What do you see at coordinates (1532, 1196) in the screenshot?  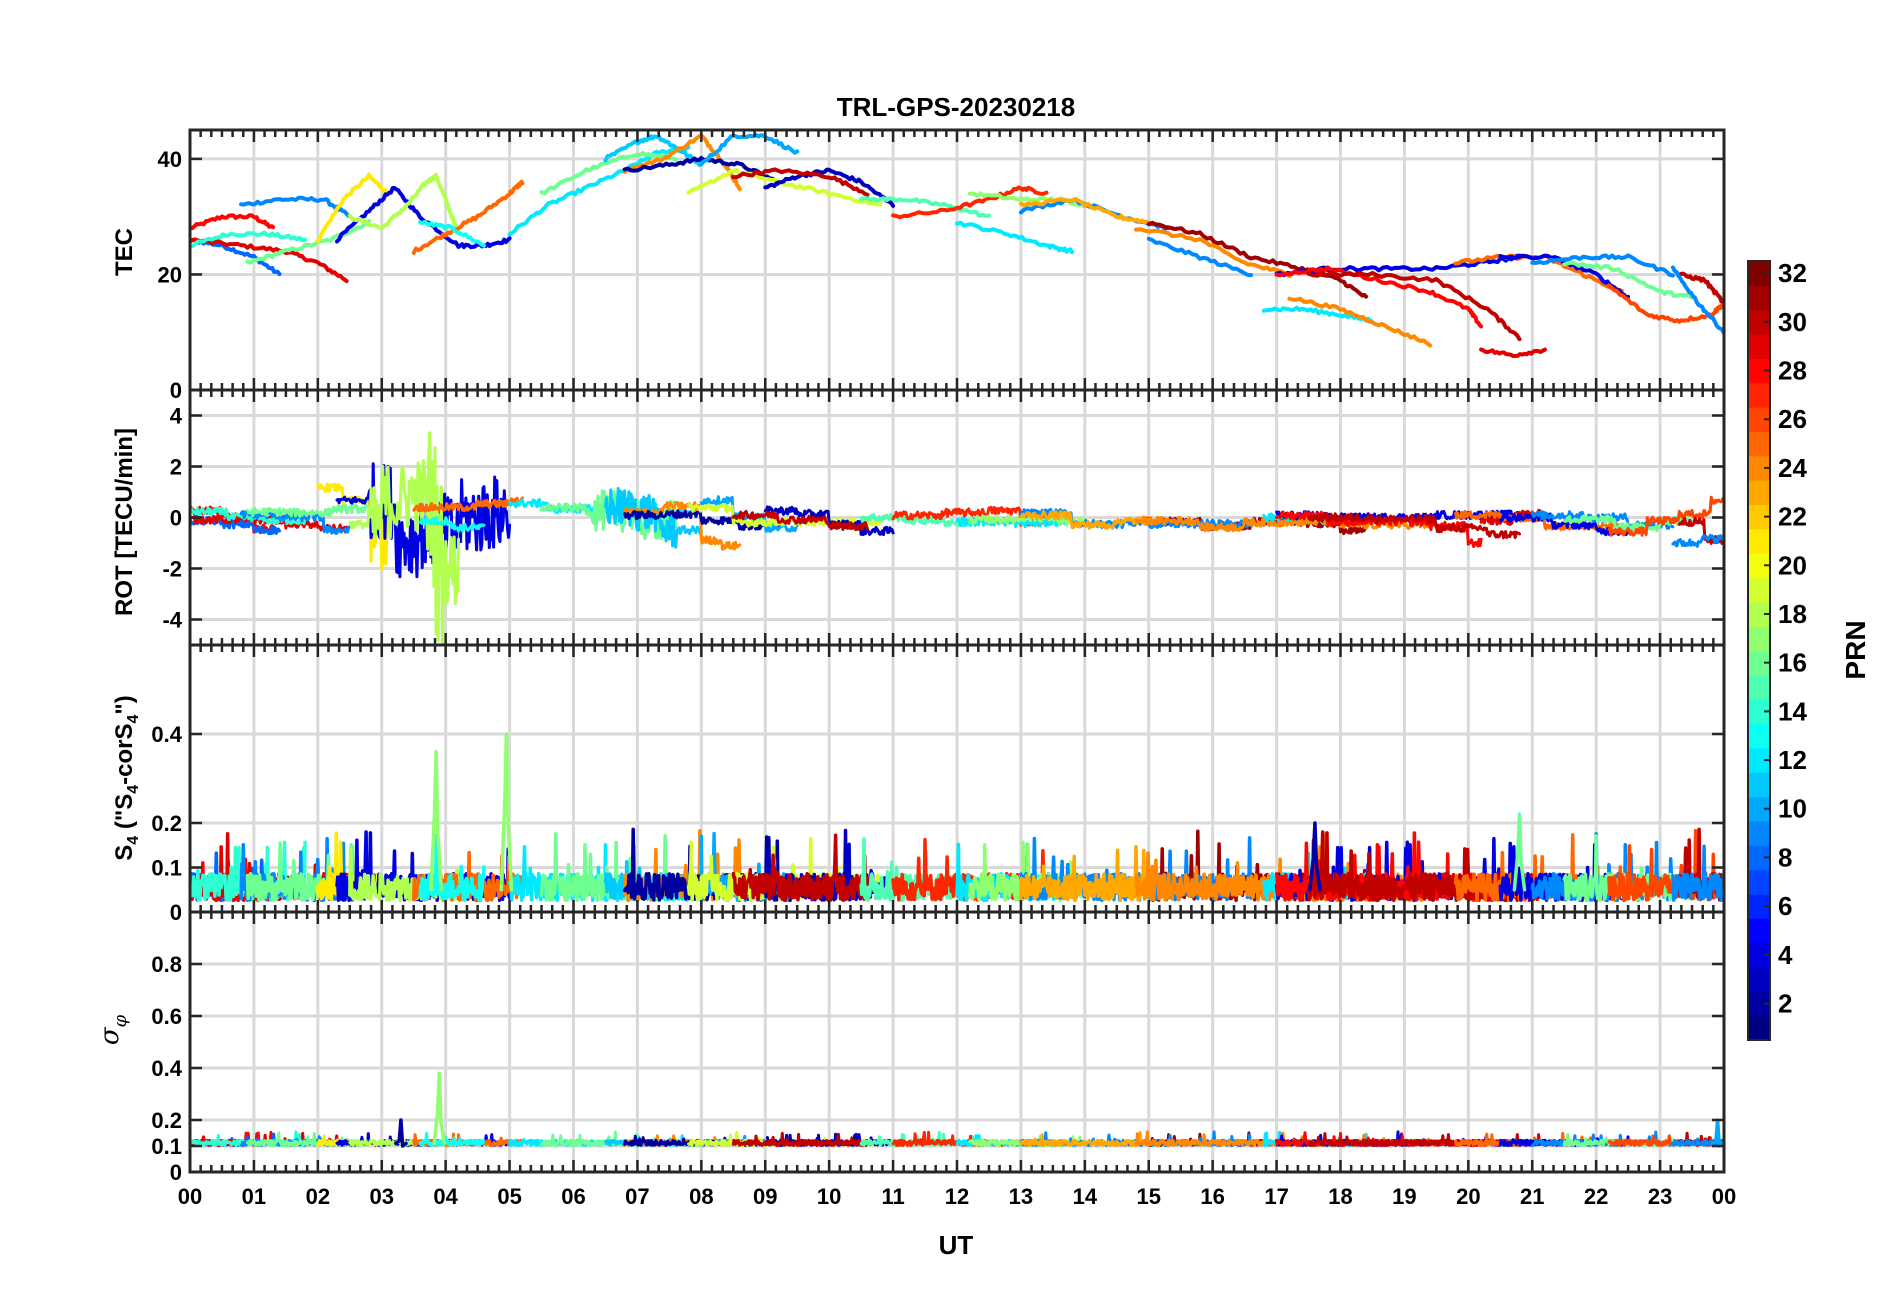 I see `x-tick-label: 21` at bounding box center [1532, 1196].